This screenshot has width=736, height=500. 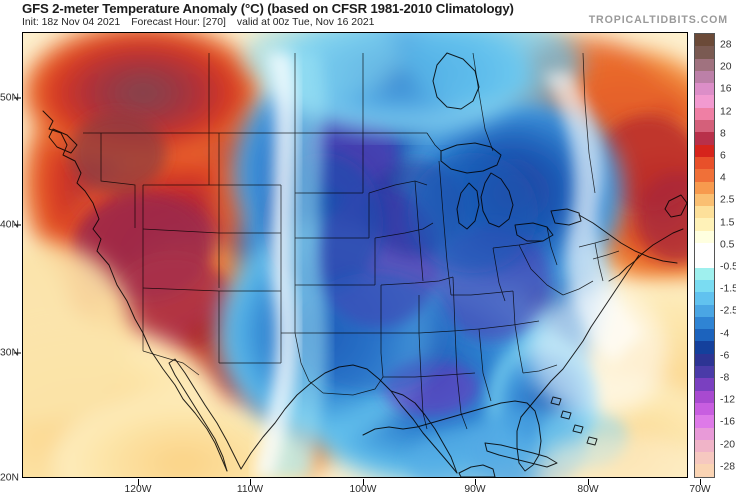 I want to click on colorbar-tick-neg6: -6, so click(x=725, y=356).